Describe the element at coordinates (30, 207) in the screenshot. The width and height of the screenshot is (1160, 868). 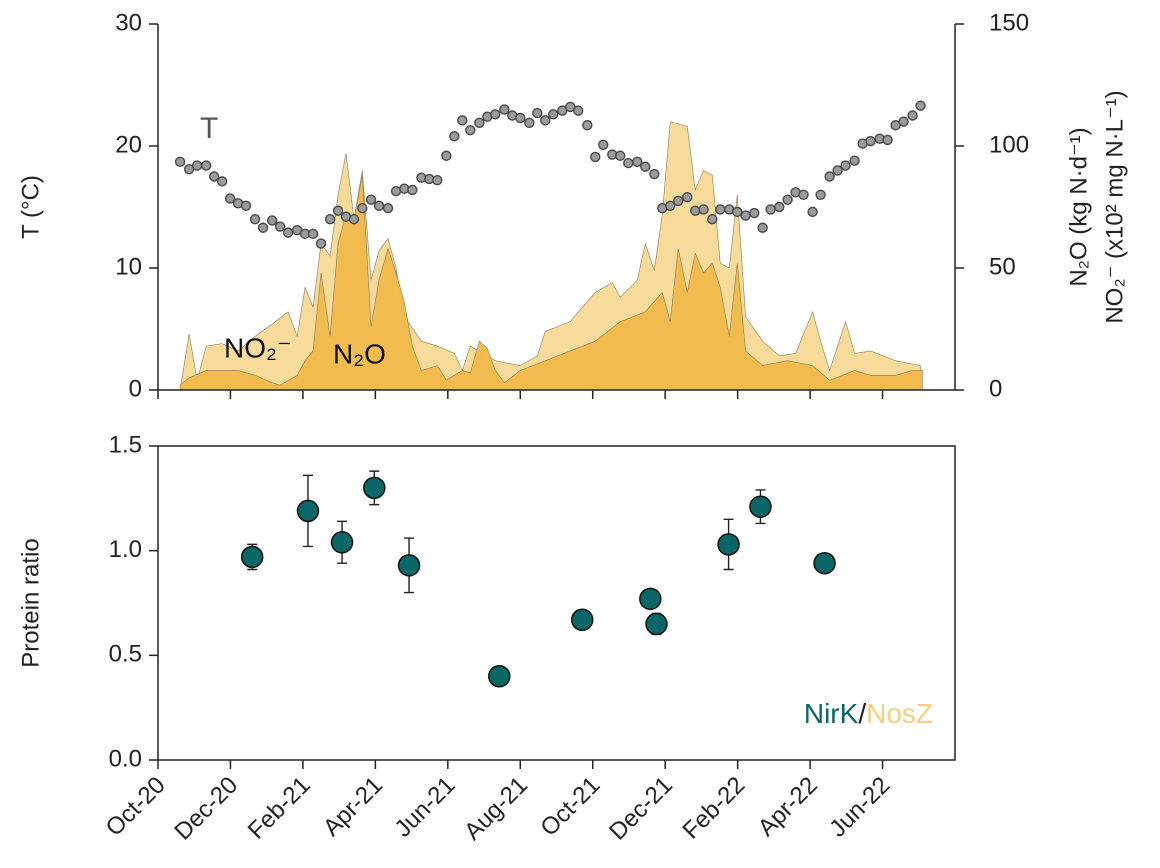
I see `y-axis-label: T (°C)` at that location.